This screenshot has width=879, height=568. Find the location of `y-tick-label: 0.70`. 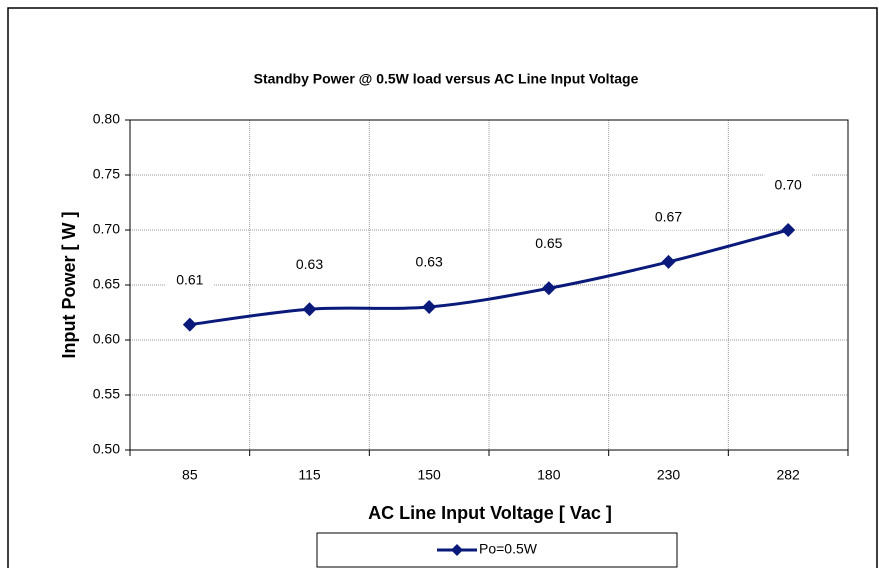

y-tick-label: 0.70 is located at coordinates (106, 229).